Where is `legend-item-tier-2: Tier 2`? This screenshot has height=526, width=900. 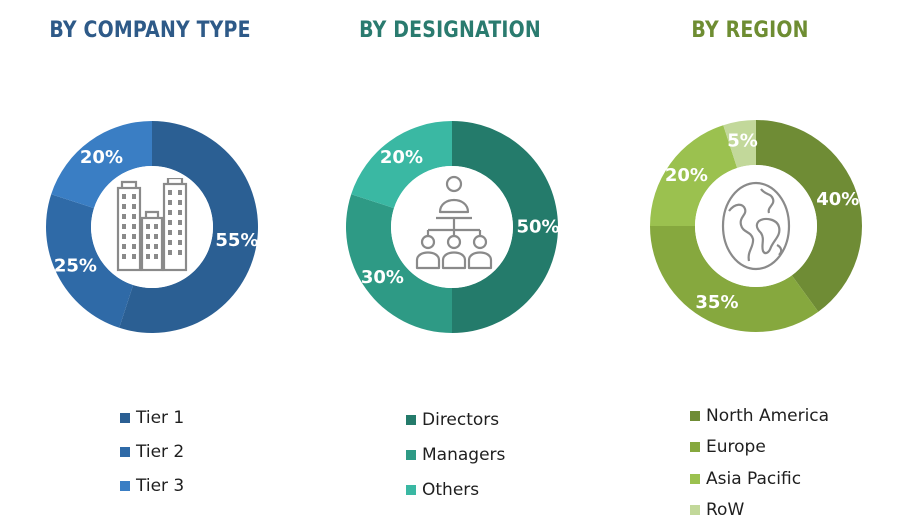
legend-item-tier-2: Tier 2 is located at coordinates (152, 452).